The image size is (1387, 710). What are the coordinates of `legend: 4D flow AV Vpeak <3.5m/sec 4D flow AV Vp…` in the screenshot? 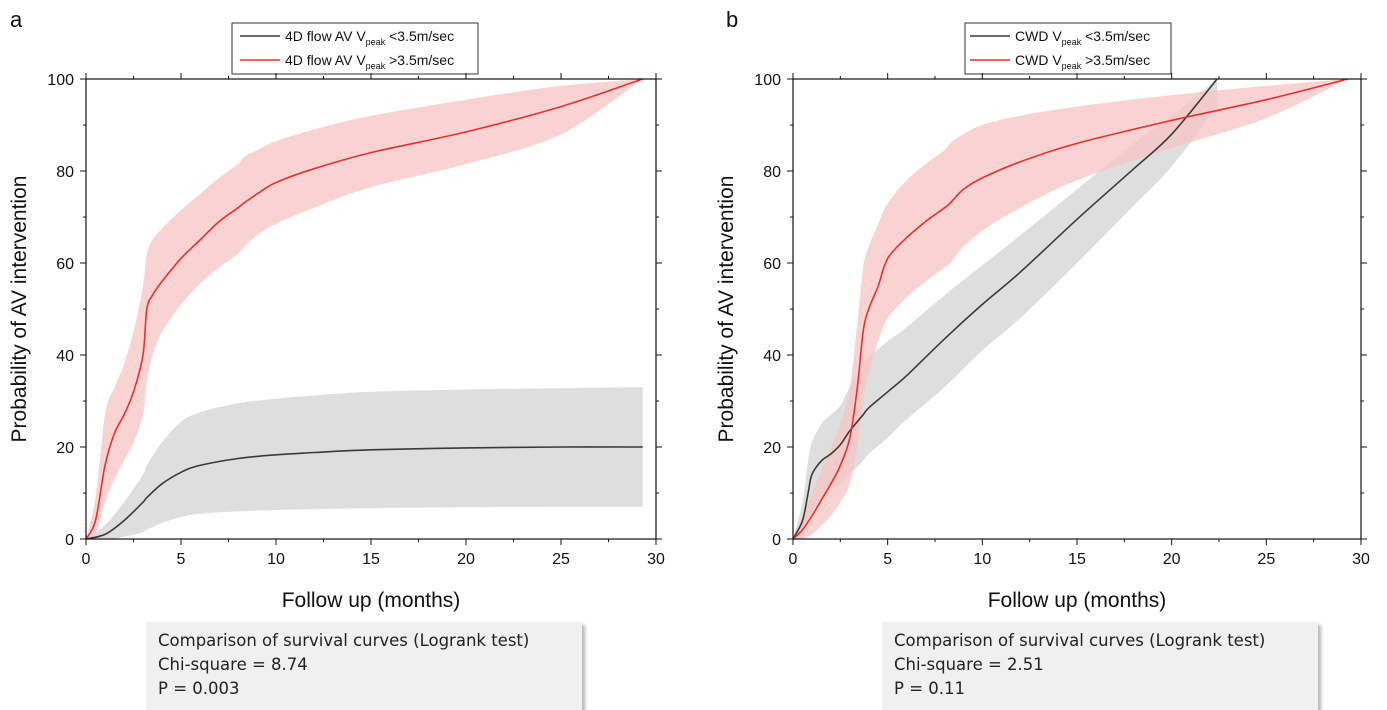 It's located at (355, 48).